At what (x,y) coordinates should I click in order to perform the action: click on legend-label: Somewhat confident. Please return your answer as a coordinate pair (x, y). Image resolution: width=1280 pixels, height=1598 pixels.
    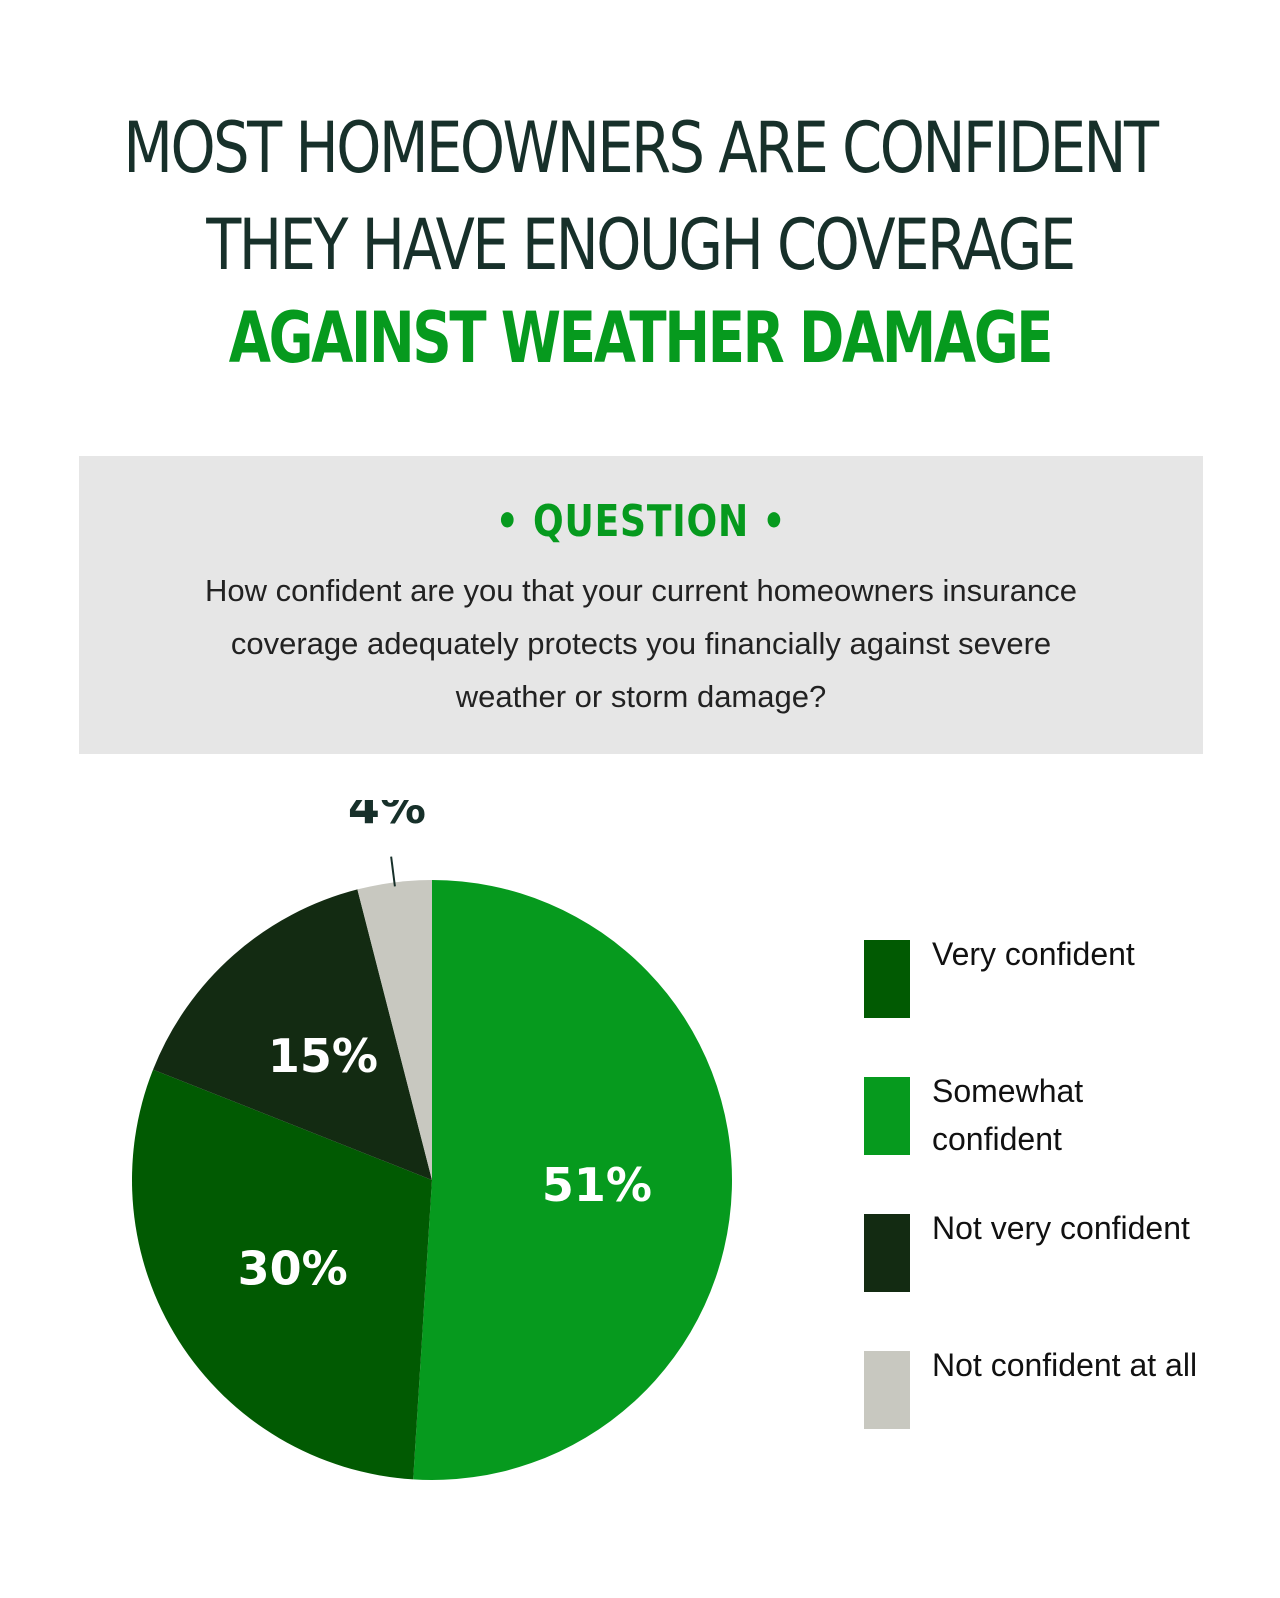
    Looking at the image, I should click on (1008, 1115).